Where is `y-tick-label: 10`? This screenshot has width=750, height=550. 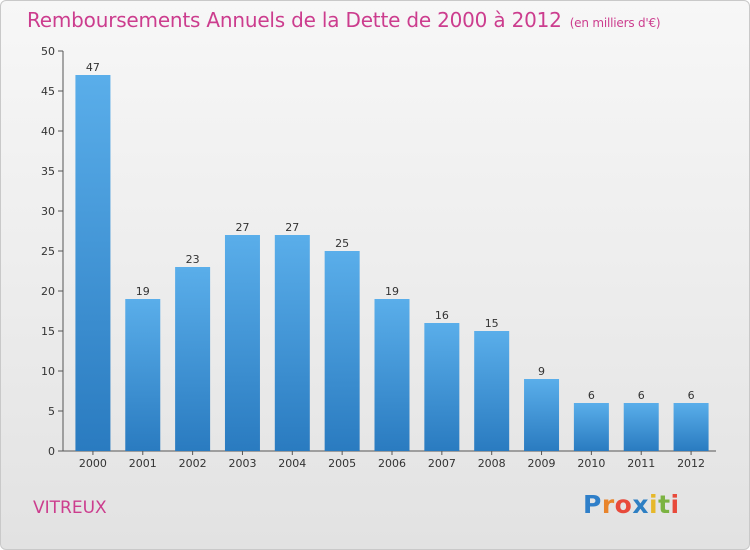 y-tick-label: 10 is located at coordinates (48, 371).